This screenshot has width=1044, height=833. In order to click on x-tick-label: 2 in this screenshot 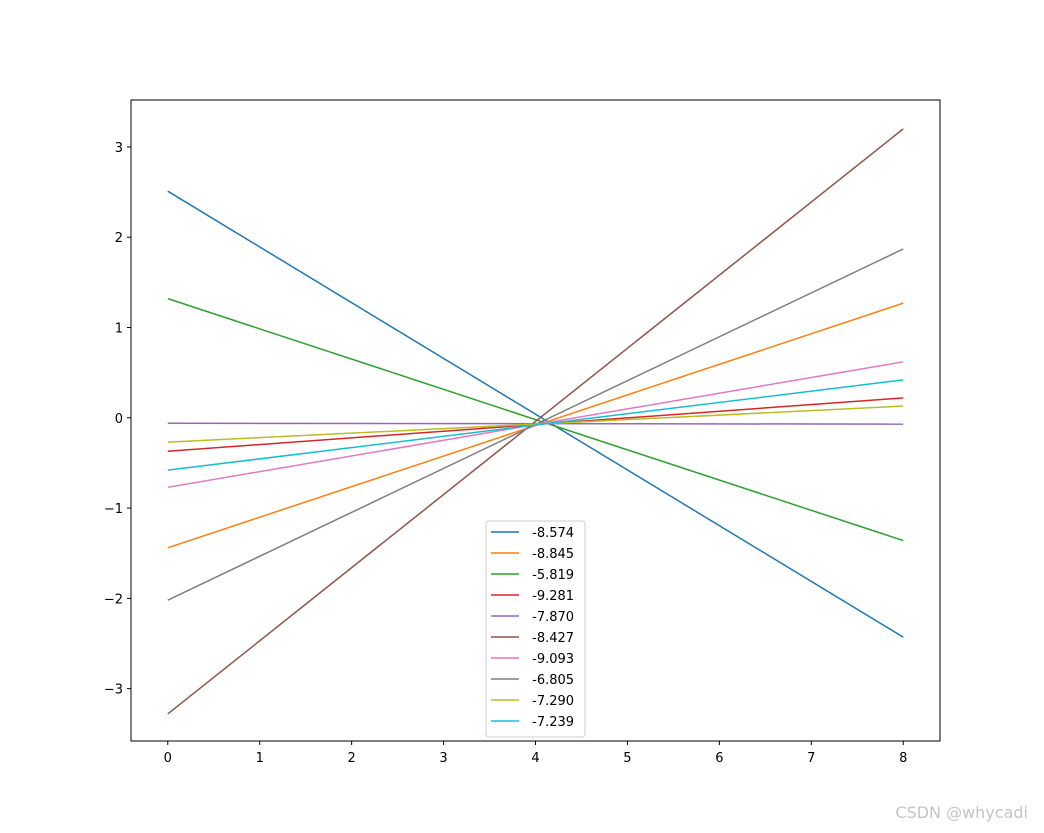, I will do `click(351, 758)`.